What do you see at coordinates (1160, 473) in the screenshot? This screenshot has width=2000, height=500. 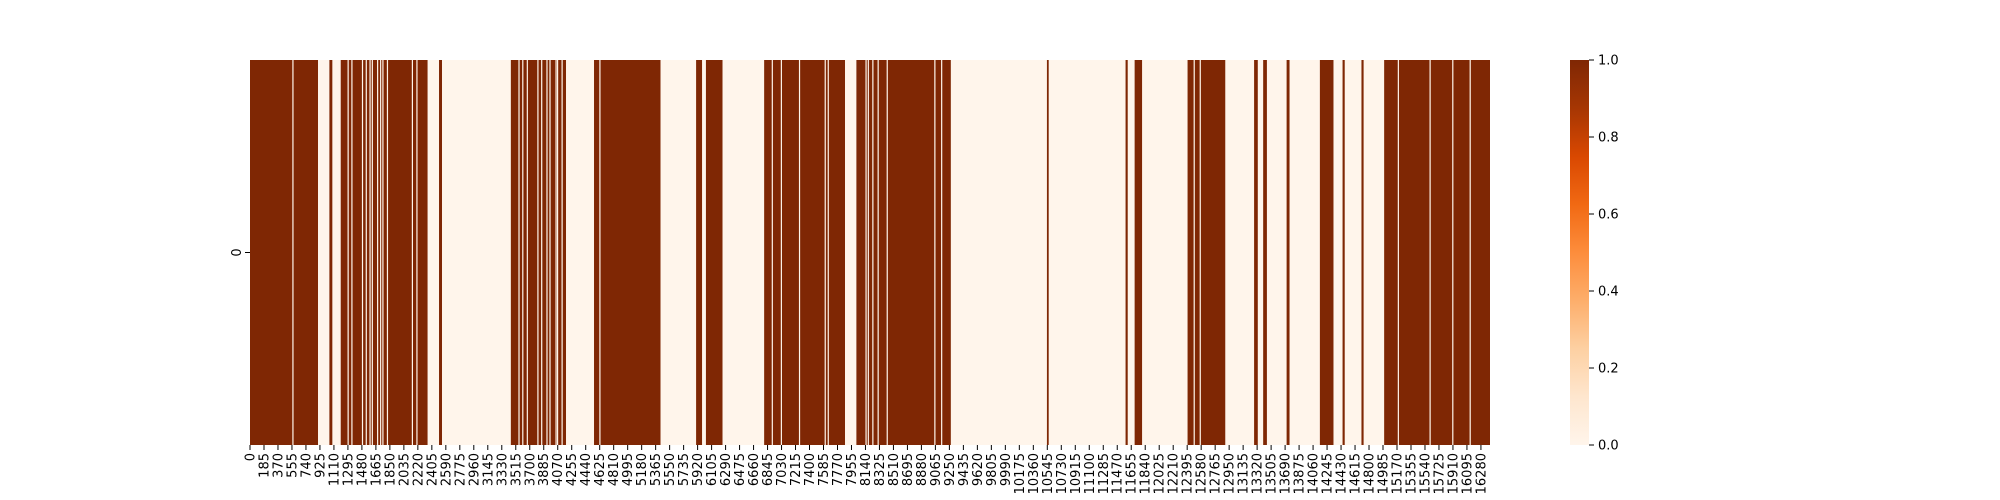 I see `x-tick-label: 12025` at bounding box center [1160, 473].